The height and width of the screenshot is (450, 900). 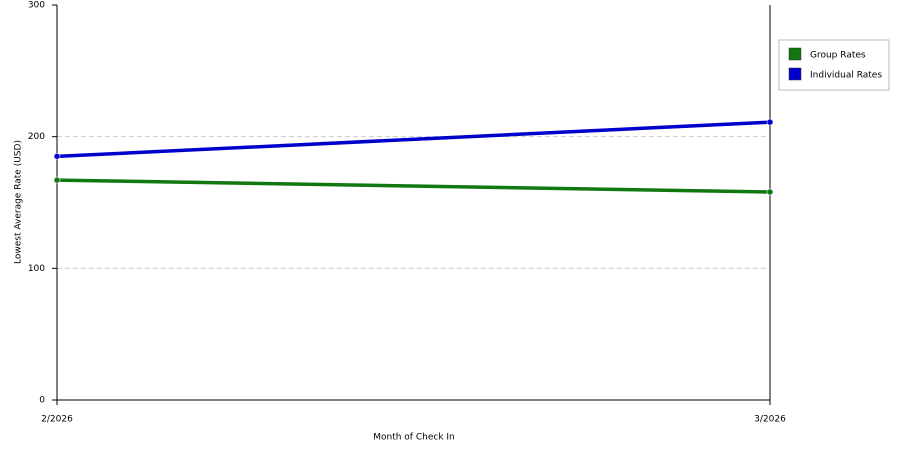 What do you see at coordinates (36, 137) in the screenshot?
I see `y-tick-label: 200` at bounding box center [36, 137].